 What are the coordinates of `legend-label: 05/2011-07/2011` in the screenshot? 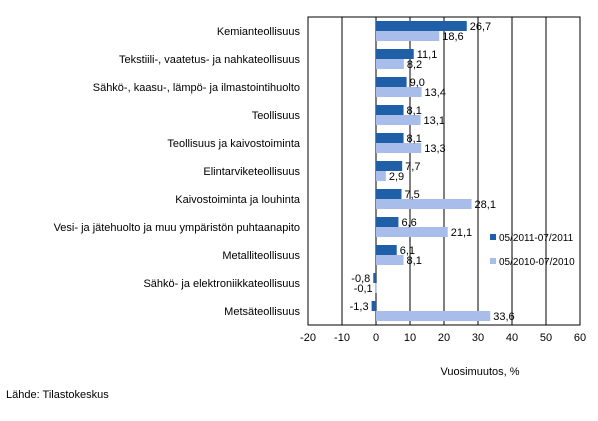 It's located at (536, 238).